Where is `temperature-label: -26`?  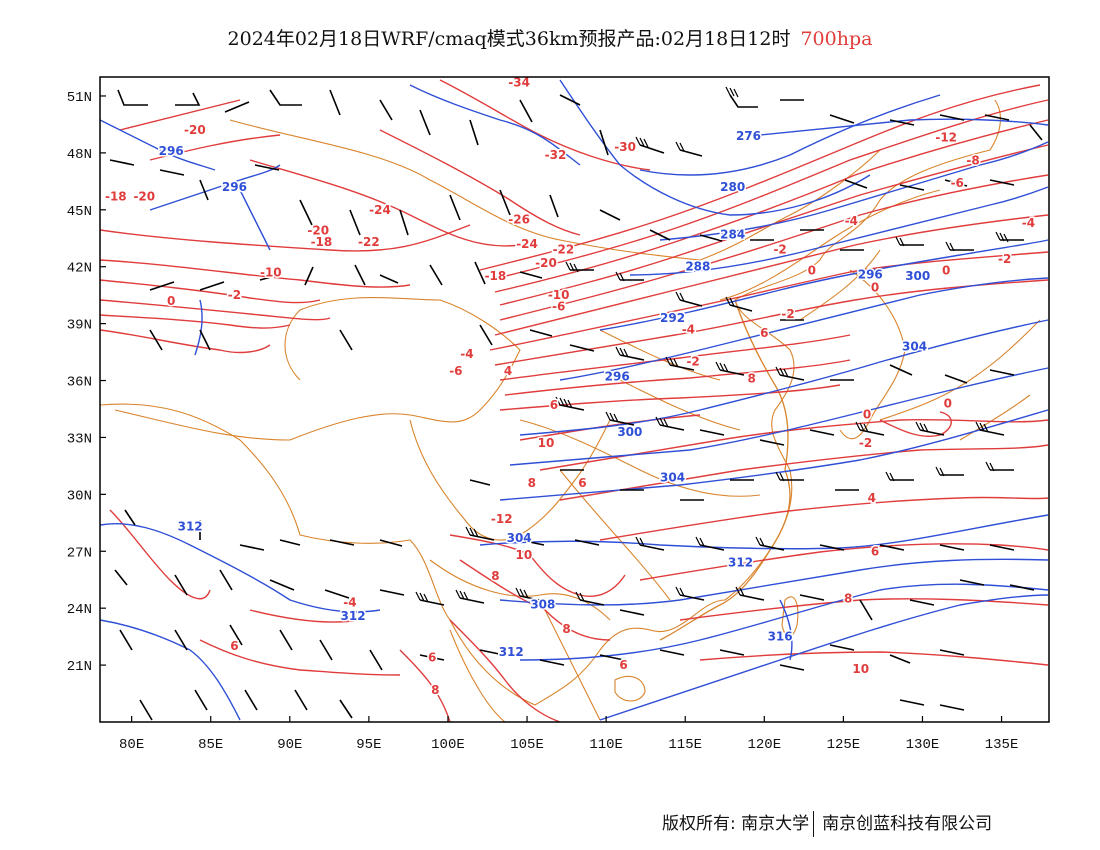
temperature-label: -26 is located at coordinates (519, 219).